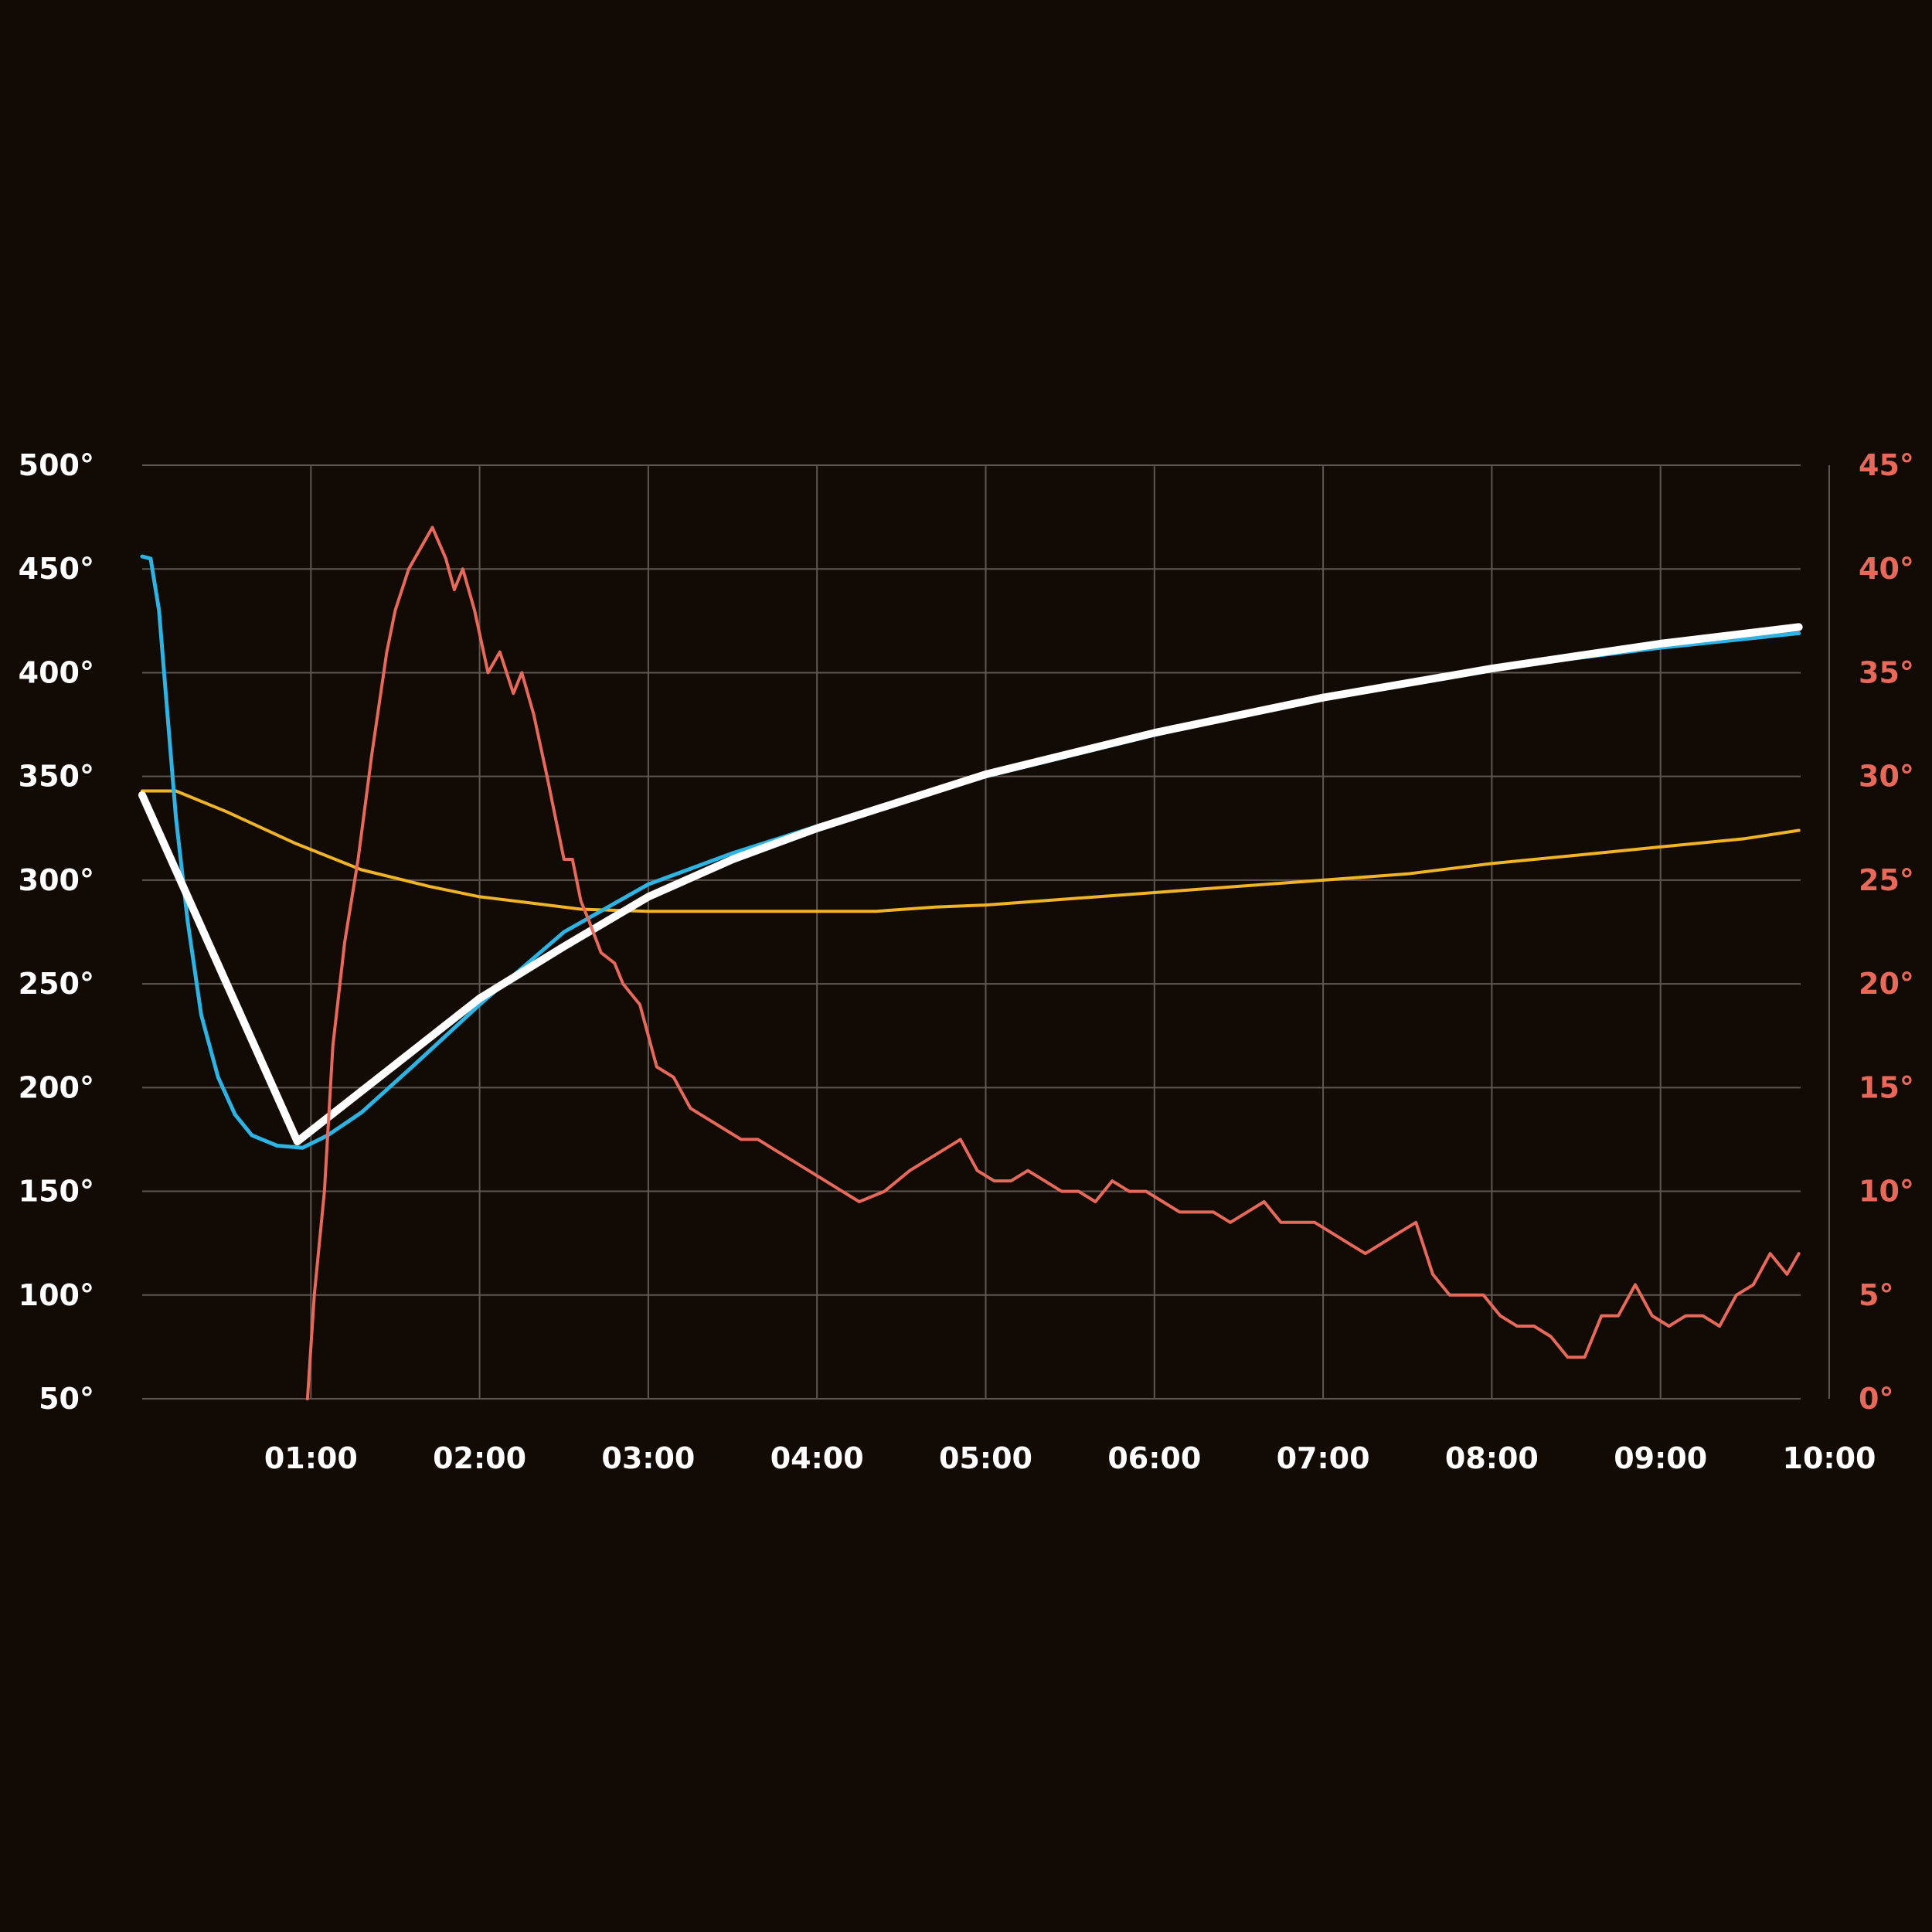 Image resolution: width=1932 pixels, height=1932 pixels. What do you see at coordinates (57, 777) in the screenshot?
I see `left-y-tick-label: 350°` at bounding box center [57, 777].